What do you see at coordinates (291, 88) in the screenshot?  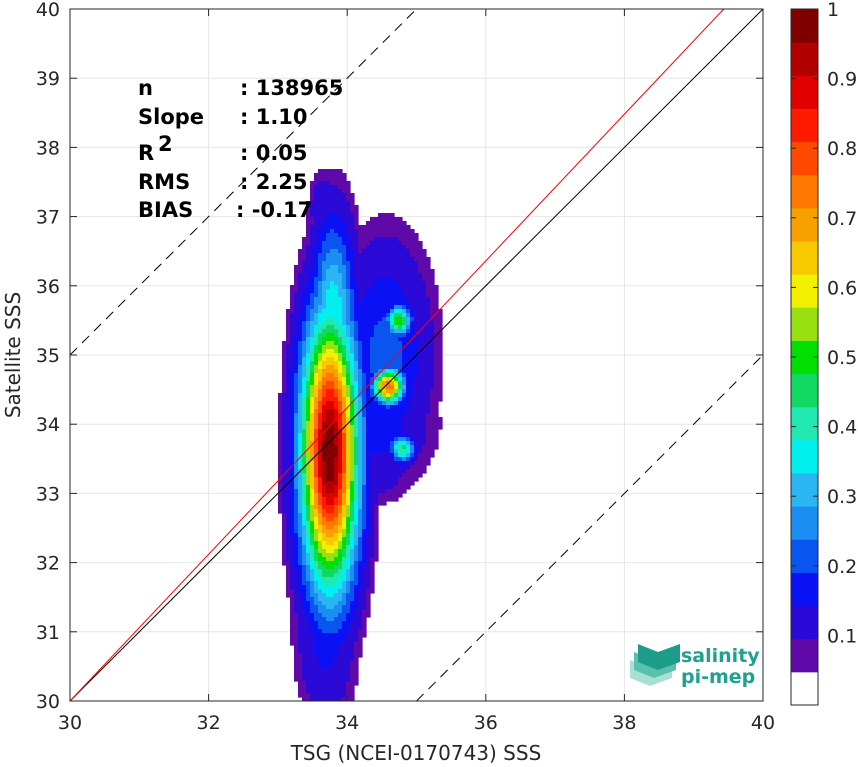 I see `stat-value: : 138965` at bounding box center [291, 88].